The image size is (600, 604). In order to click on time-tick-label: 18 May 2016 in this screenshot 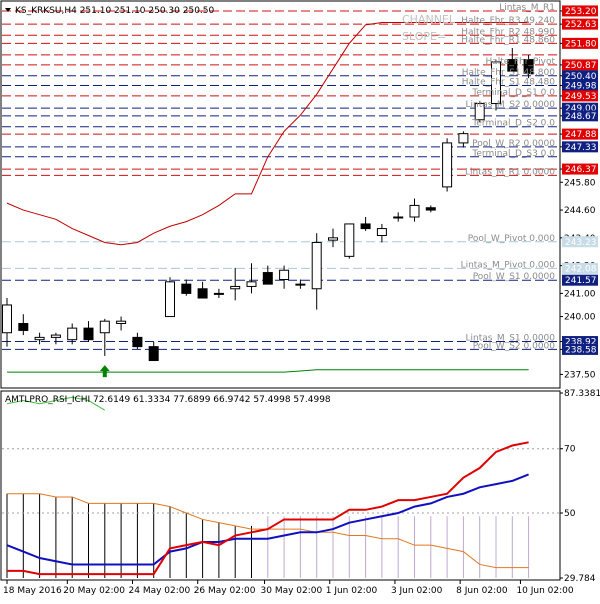, I will do `click(32, 591)`.